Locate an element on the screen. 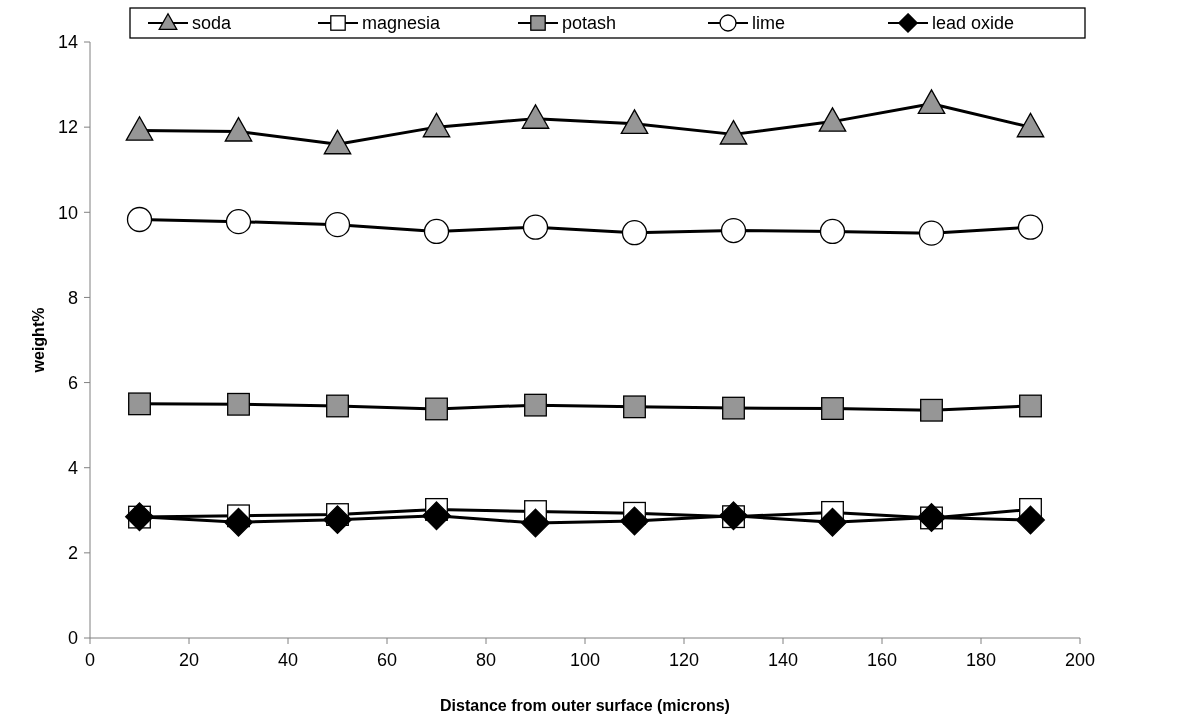 Image resolution: width=1178 pixels, height=723 pixels. y-tick-label: 8 is located at coordinates (72, 297).